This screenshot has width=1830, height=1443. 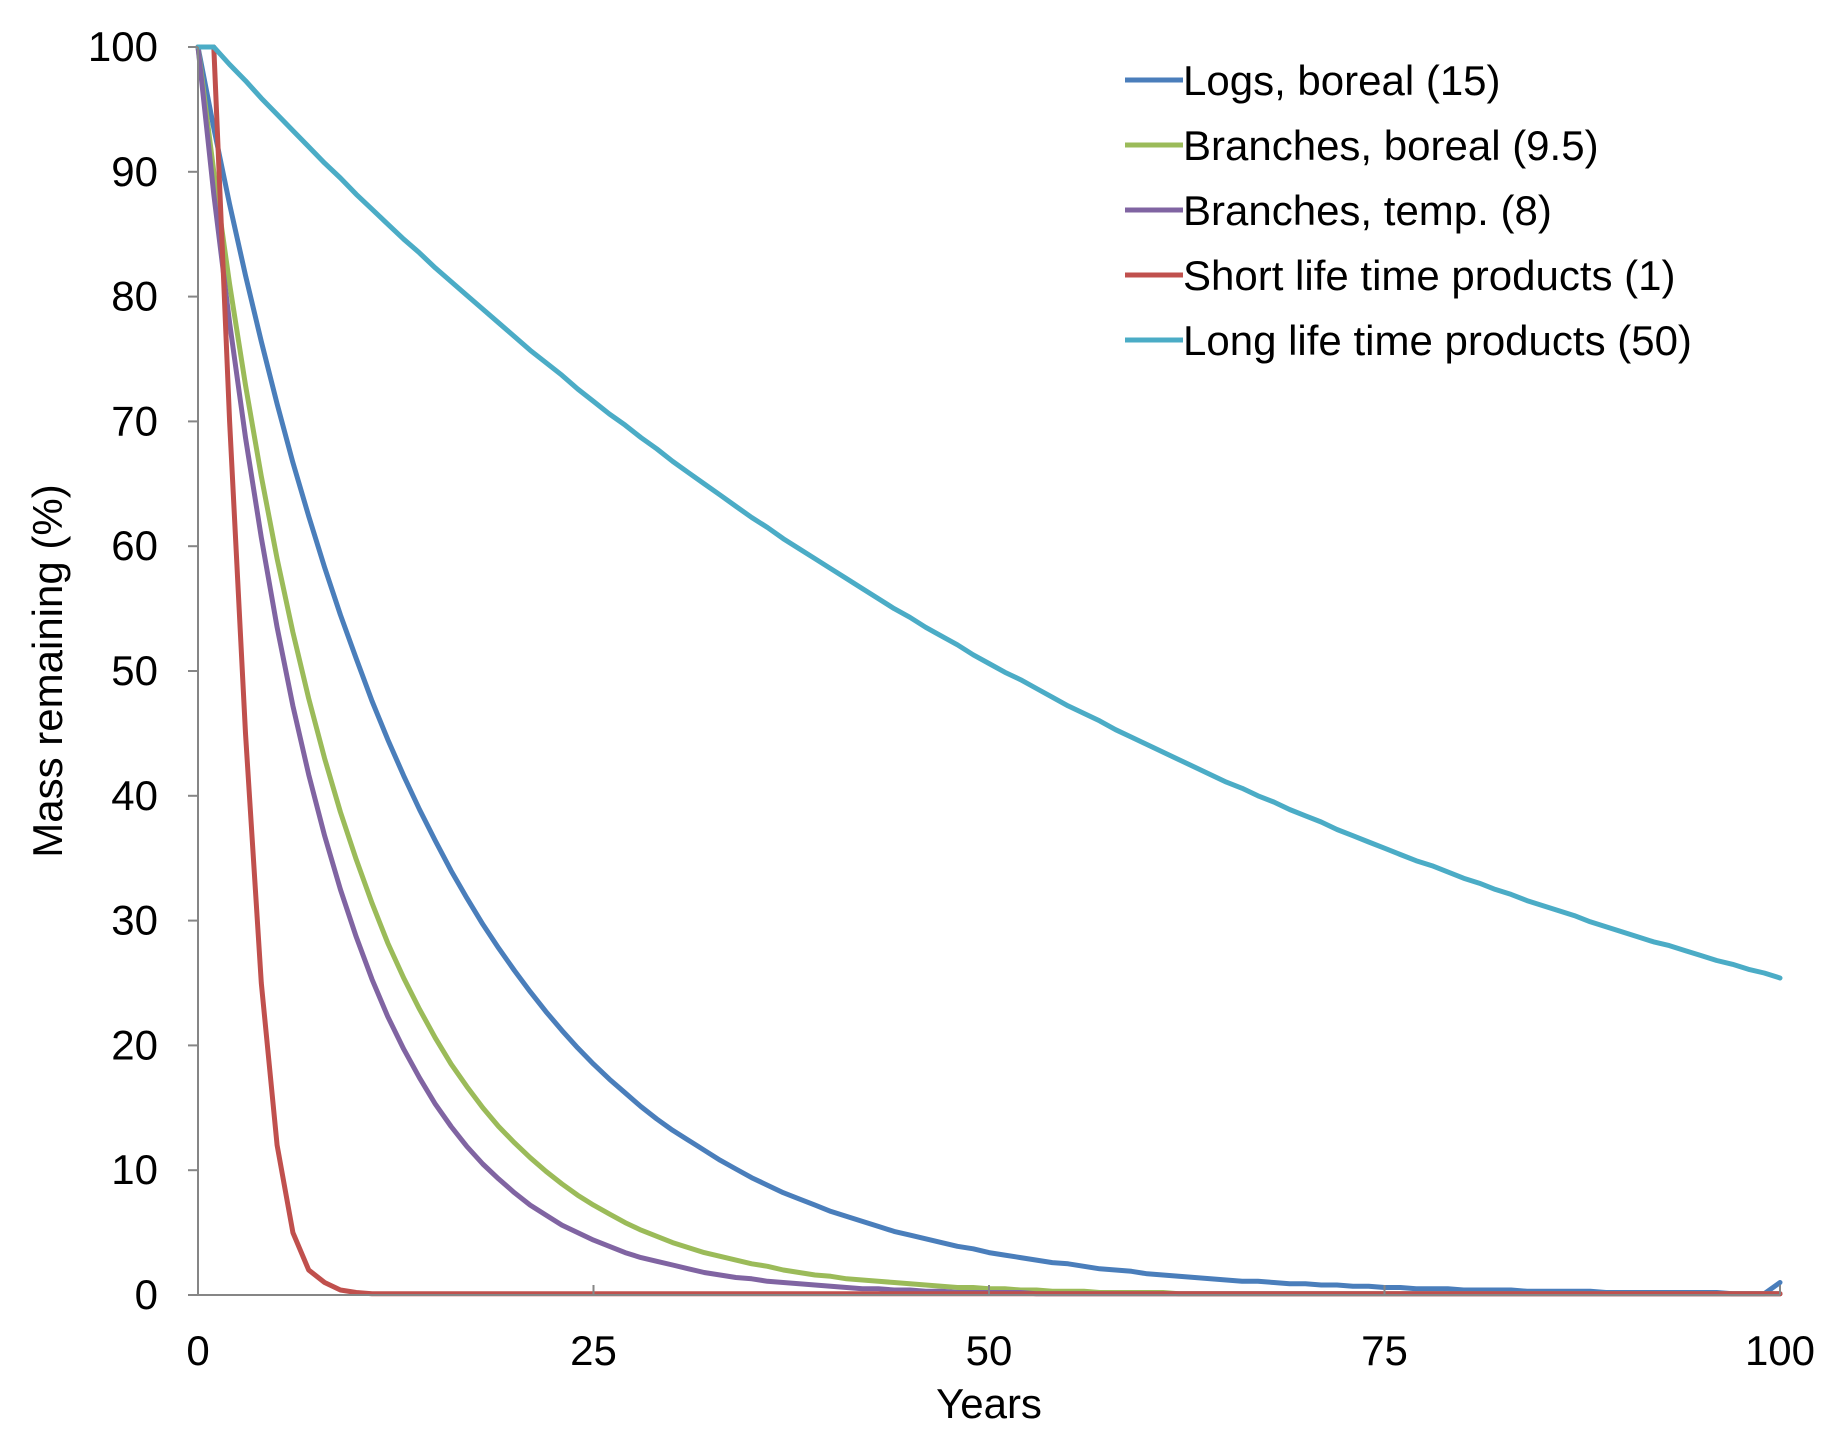 What do you see at coordinates (134, 670) in the screenshot?
I see `y-tick-label: 50` at bounding box center [134, 670].